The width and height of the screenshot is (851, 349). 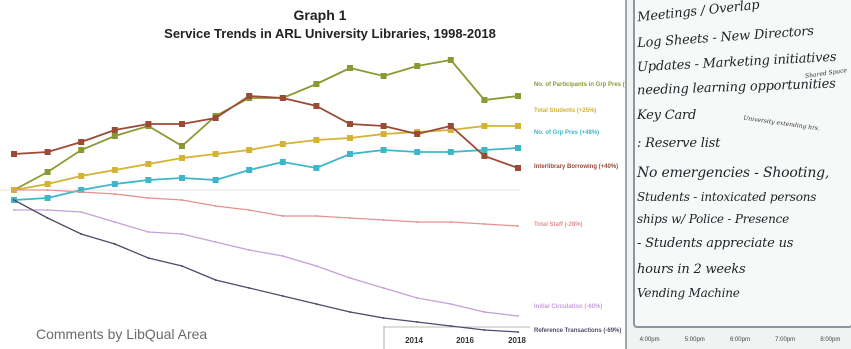 I want to click on chart-title: Graph 1, so click(x=320, y=15).